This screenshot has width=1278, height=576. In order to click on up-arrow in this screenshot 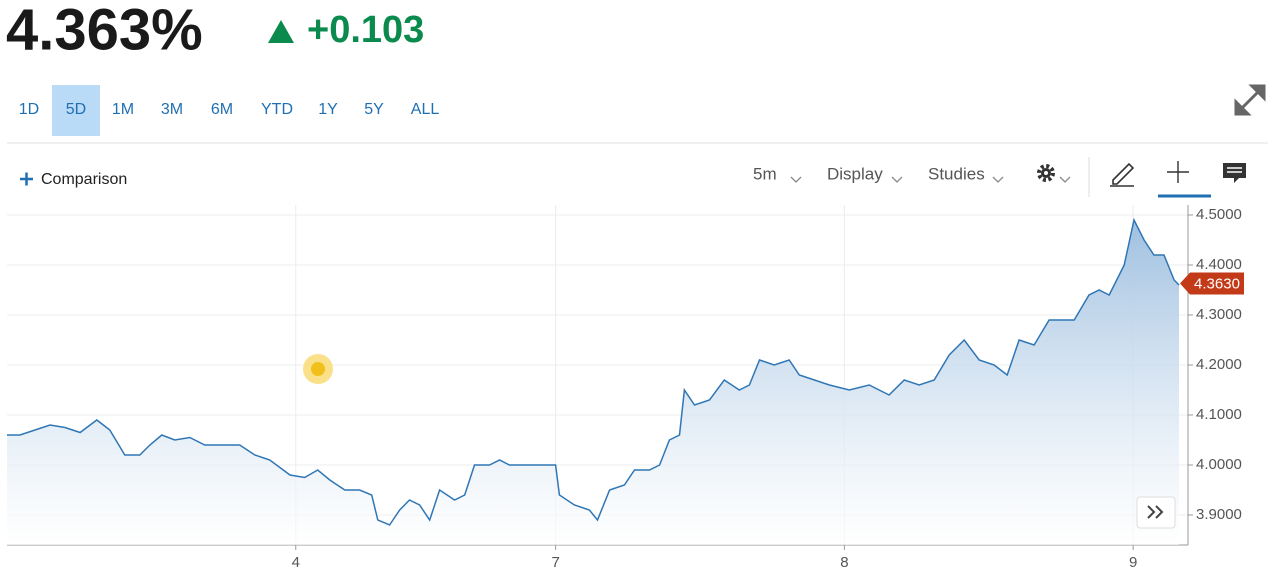, I will do `click(281, 31)`.